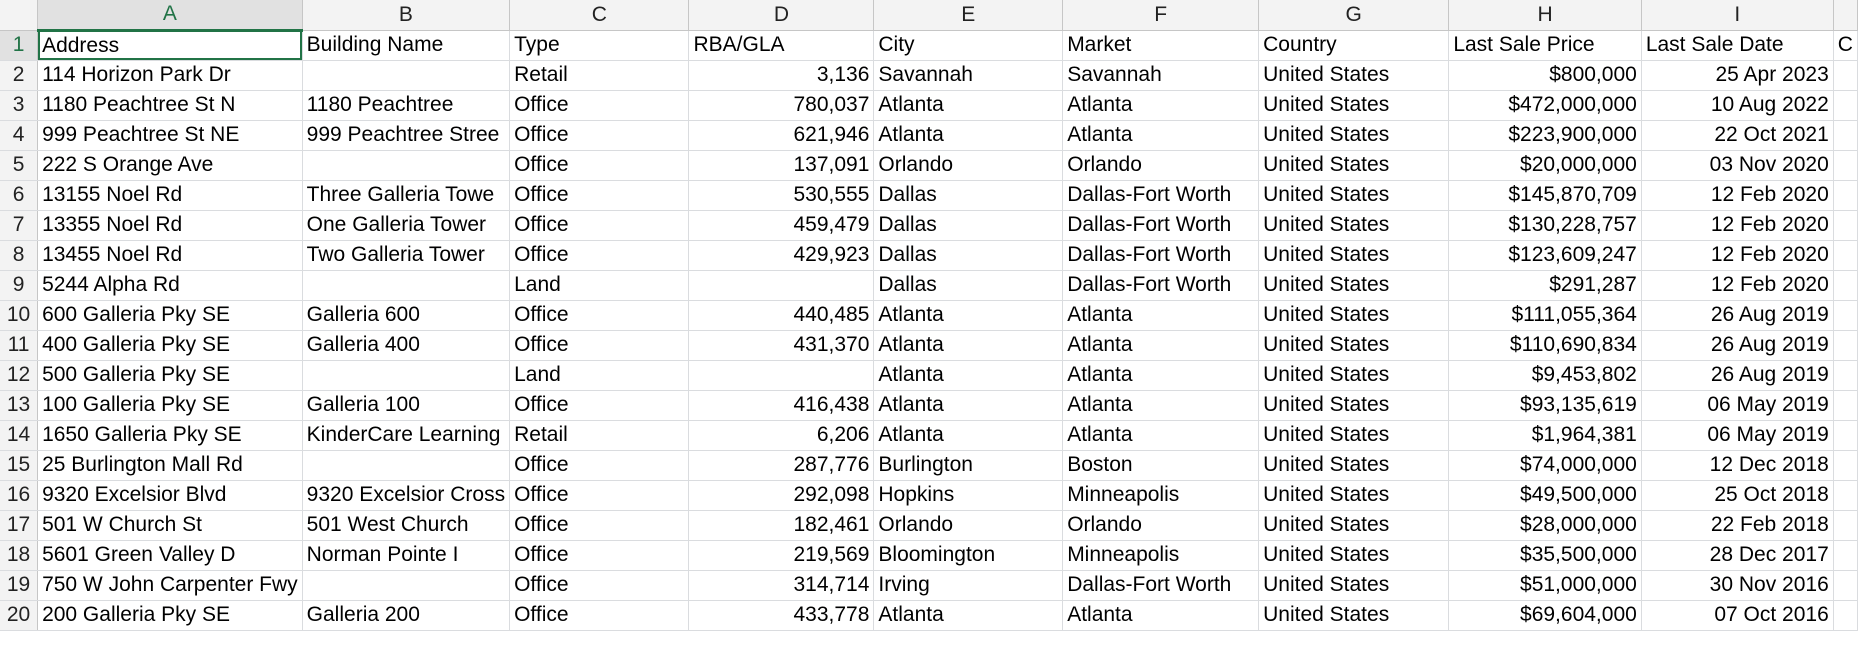 Image resolution: width=1858 pixels, height=671 pixels. I want to click on cell-c18: Office, so click(599, 555).